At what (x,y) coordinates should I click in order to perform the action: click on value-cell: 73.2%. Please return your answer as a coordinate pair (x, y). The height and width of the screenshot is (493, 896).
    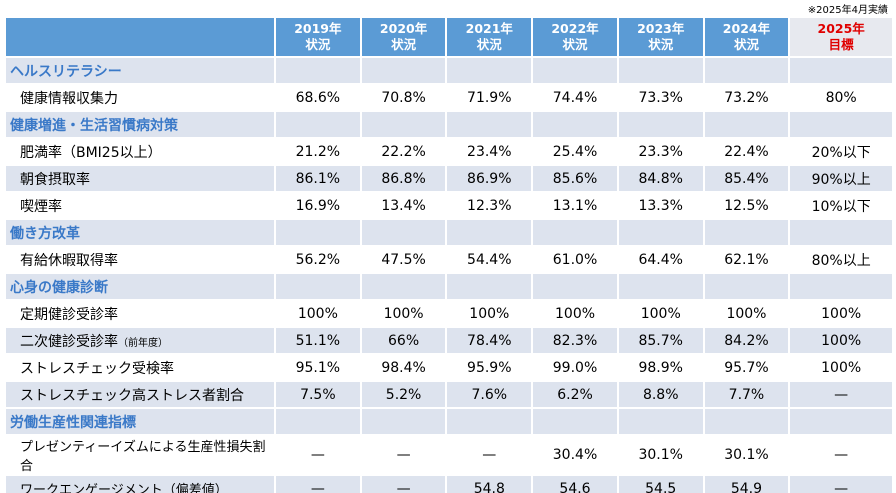
    Looking at the image, I should click on (746, 97).